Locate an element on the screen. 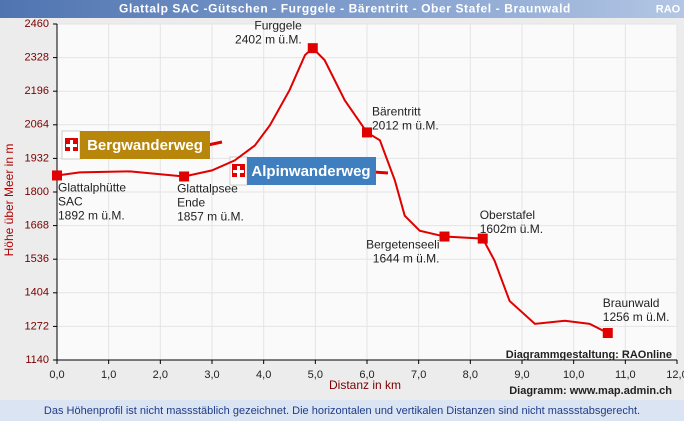 This screenshot has width=684, height=421. waypoint-label: 1602m ü.M. is located at coordinates (511, 229).